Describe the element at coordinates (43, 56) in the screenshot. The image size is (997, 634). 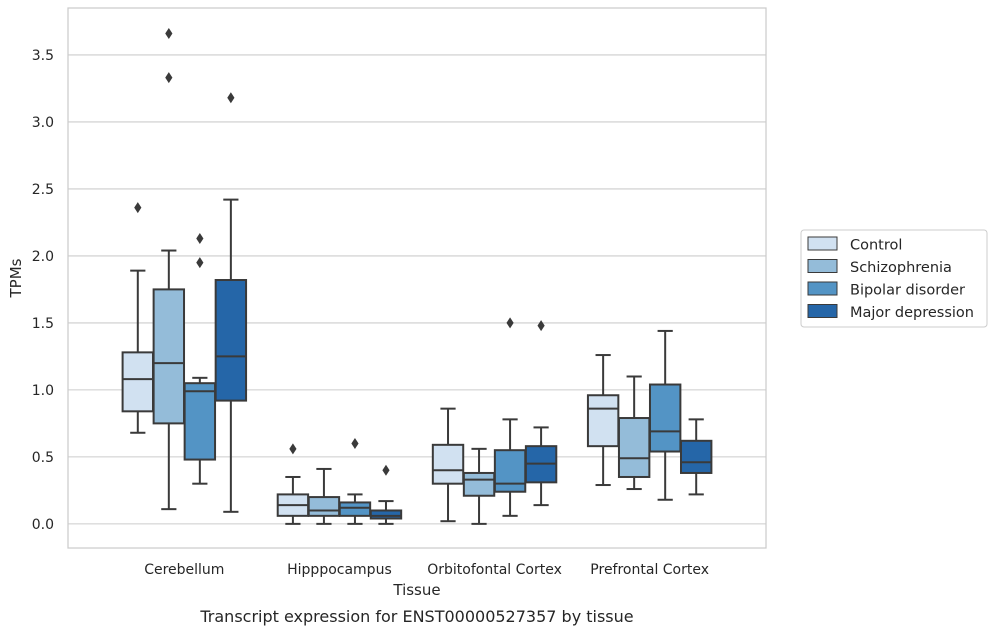
I see `y-tick-label: 3.5` at that location.